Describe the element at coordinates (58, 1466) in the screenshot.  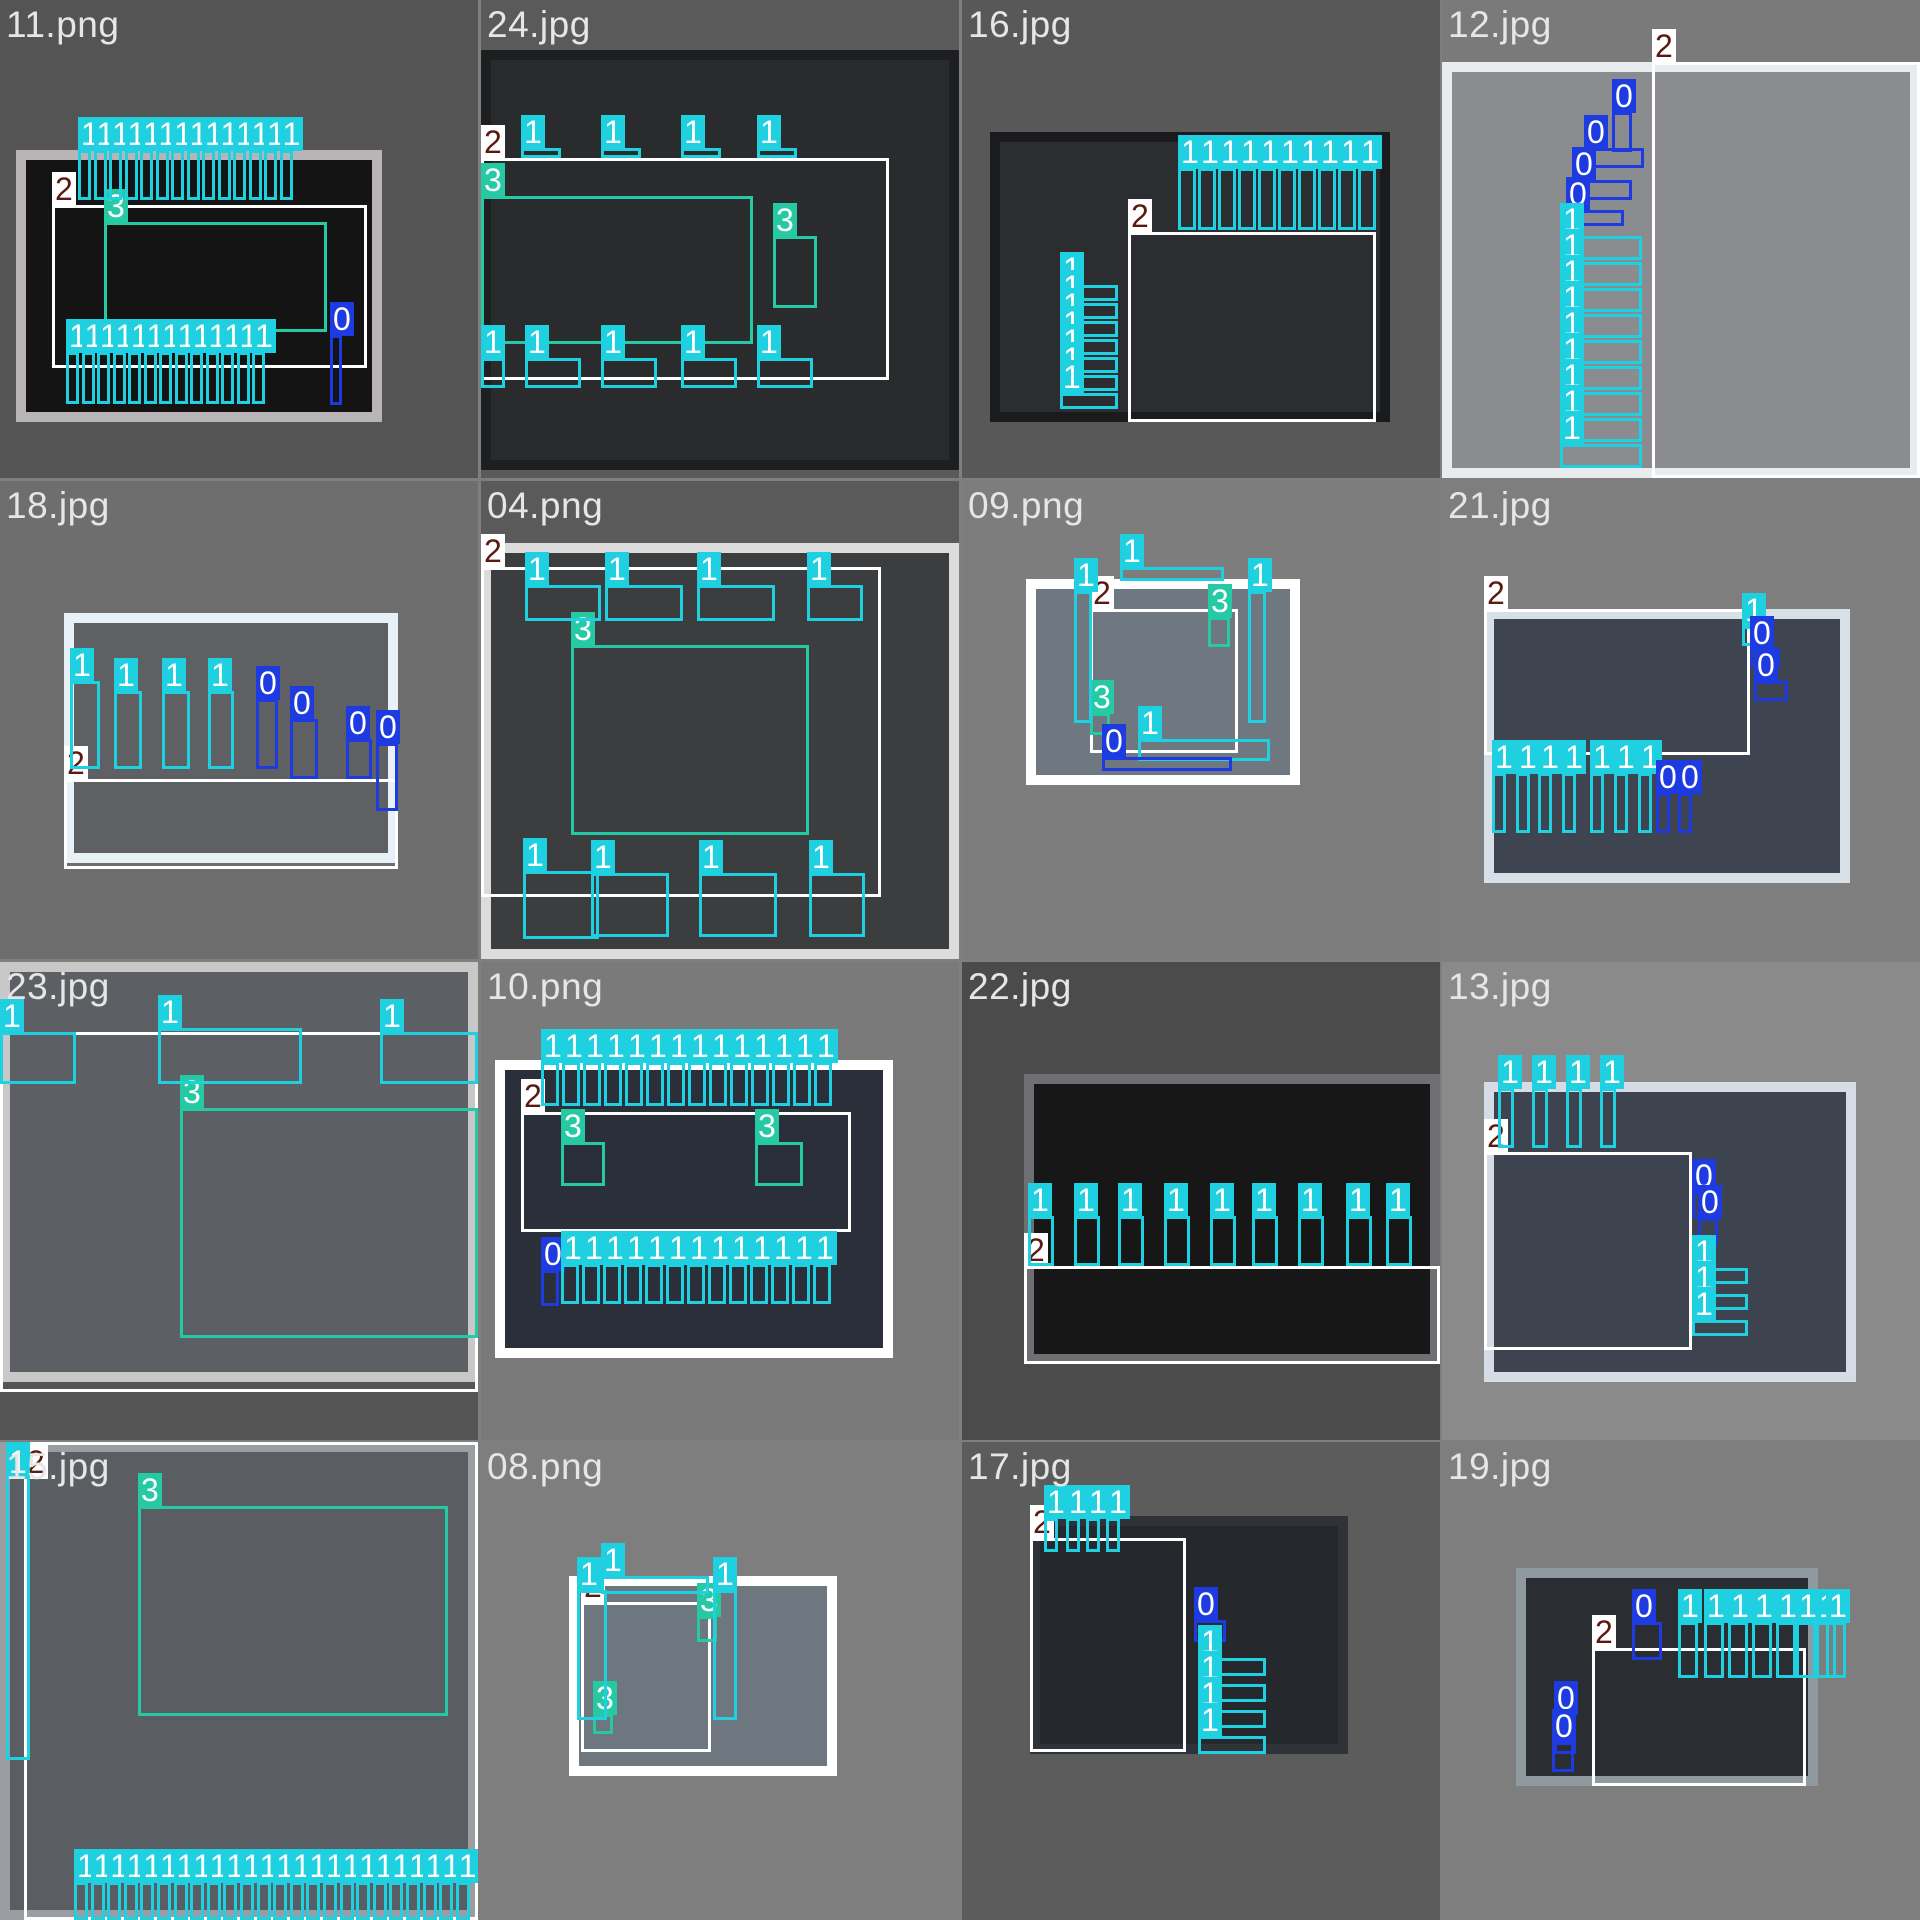
I see `tile-filename: 15.jpg` at that location.